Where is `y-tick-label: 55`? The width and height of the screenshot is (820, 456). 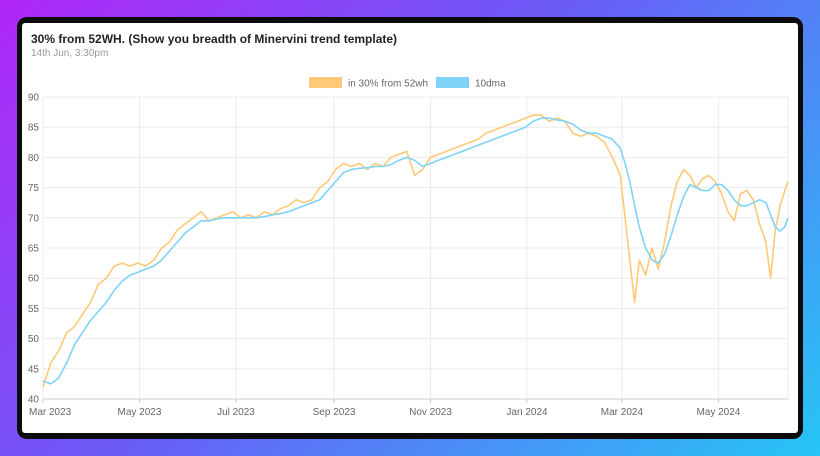 y-tick-label: 55 is located at coordinates (34, 309).